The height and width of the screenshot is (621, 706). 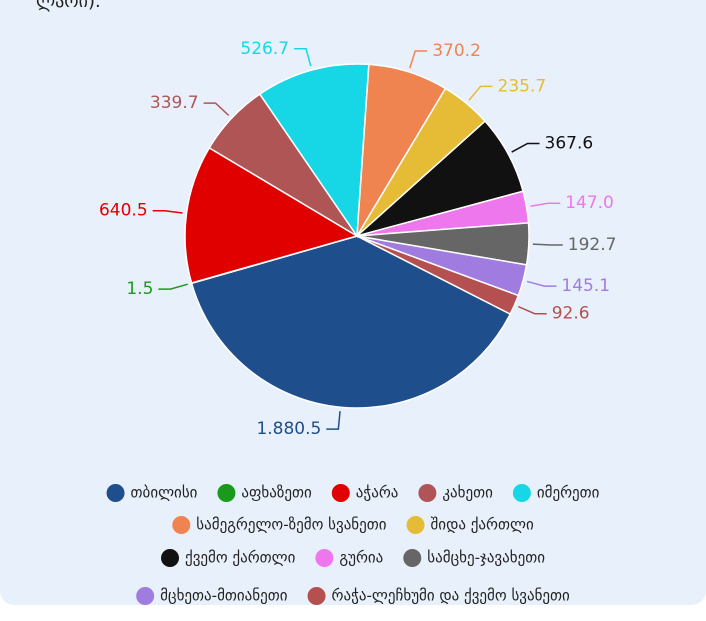 What do you see at coordinates (451, 596) in the screenshot?
I see `legend-label: რაჭა-ლეჩხუმი და ქვემო სვანეთი` at bounding box center [451, 596].